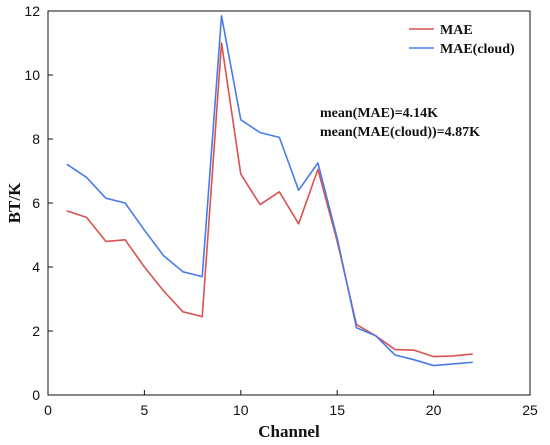 This screenshot has height=445, width=550. What do you see at coordinates (530, 410) in the screenshot?
I see `x-tick-label: 25` at bounding box center [530, 410].